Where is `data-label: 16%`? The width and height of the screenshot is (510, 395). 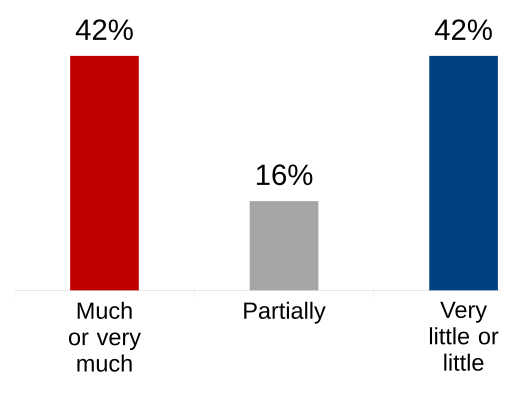
data-label: 16% is located at coordinates (284, 175).